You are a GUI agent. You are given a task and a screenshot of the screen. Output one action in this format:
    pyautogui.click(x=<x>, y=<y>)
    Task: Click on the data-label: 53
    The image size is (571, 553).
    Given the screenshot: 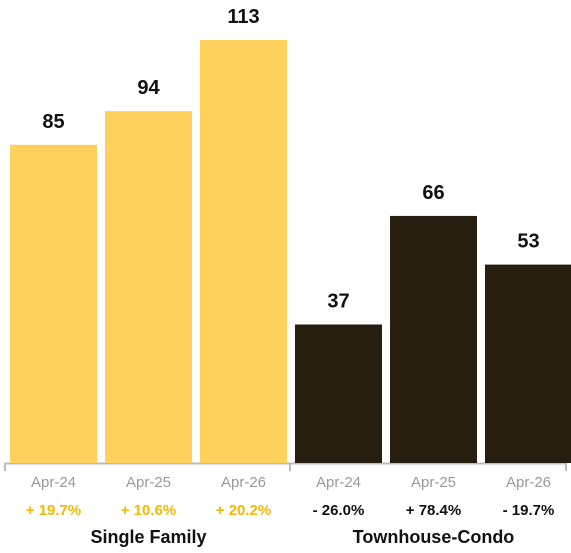 What is the action you would take?
    pyautogui.click(x=528, y=242)
    